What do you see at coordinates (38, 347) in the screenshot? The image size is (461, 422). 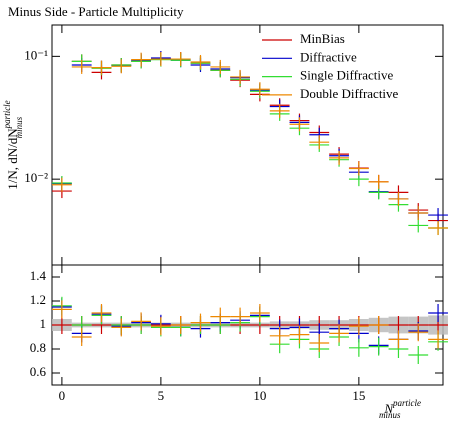 I see `ratio-y-tick-label: 0.8` at bounding box center [38, 347].